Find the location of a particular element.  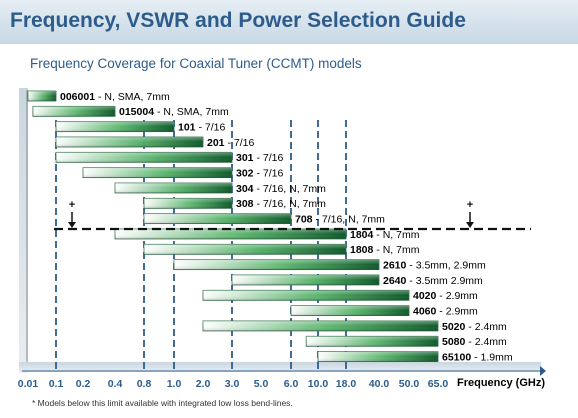

bar-006001: 006001 - N, SMA, 7mm is located at coordinates (98, 96).